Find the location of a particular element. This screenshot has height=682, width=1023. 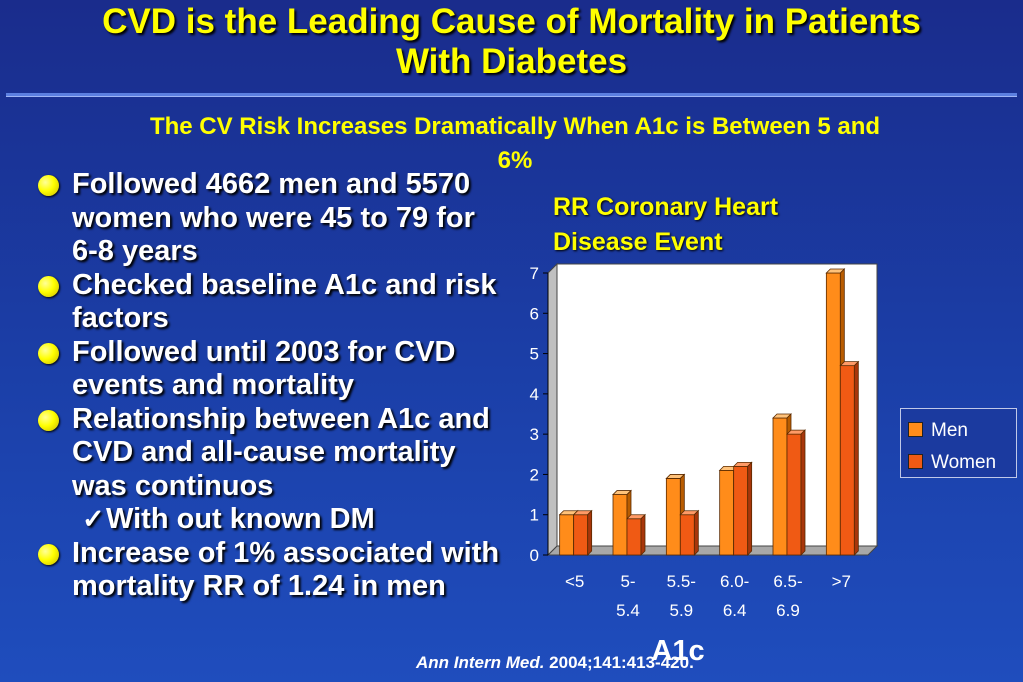

bullet-text: Checked baseline A1c and risk factors is located at coordinates (284, 301).